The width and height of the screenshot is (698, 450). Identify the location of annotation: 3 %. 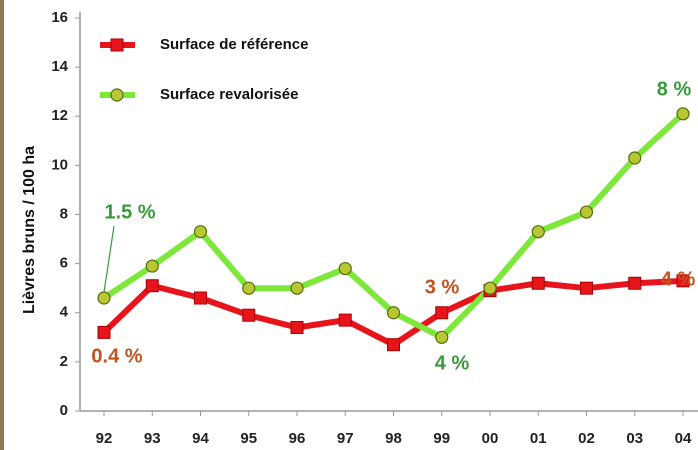
(442, 287).